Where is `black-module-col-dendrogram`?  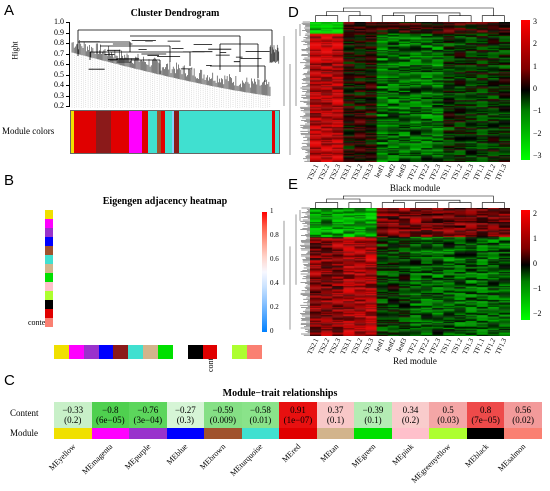
black-module-col-dendrogram is located at coordinates (410, 14).